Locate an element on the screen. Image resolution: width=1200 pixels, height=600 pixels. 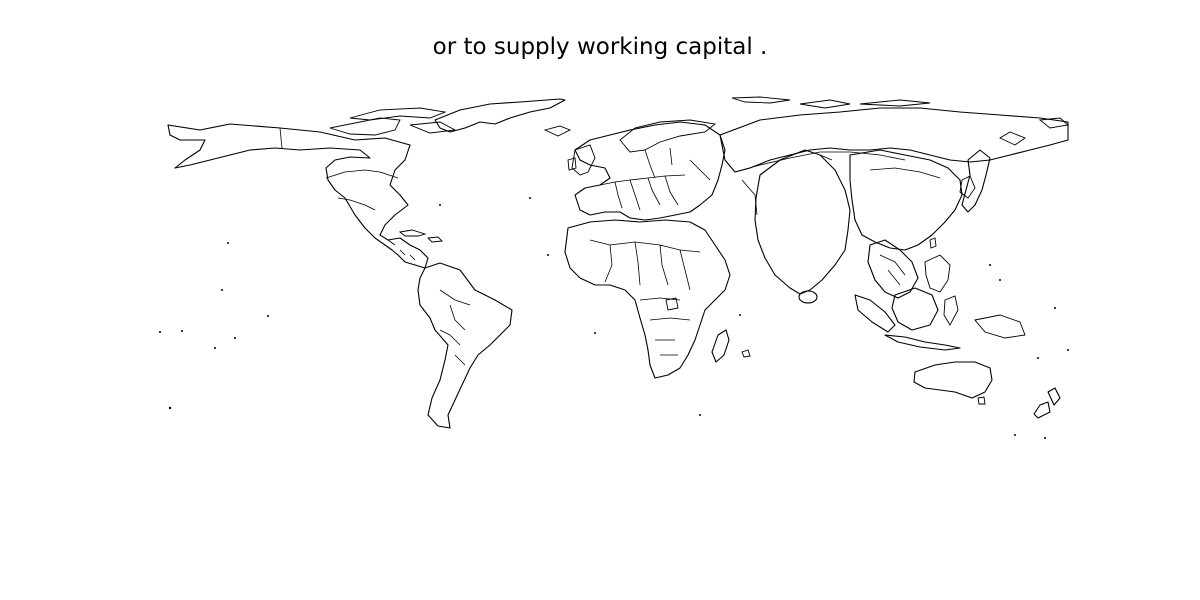
north-america-outline is located at coordinates (298, 196).